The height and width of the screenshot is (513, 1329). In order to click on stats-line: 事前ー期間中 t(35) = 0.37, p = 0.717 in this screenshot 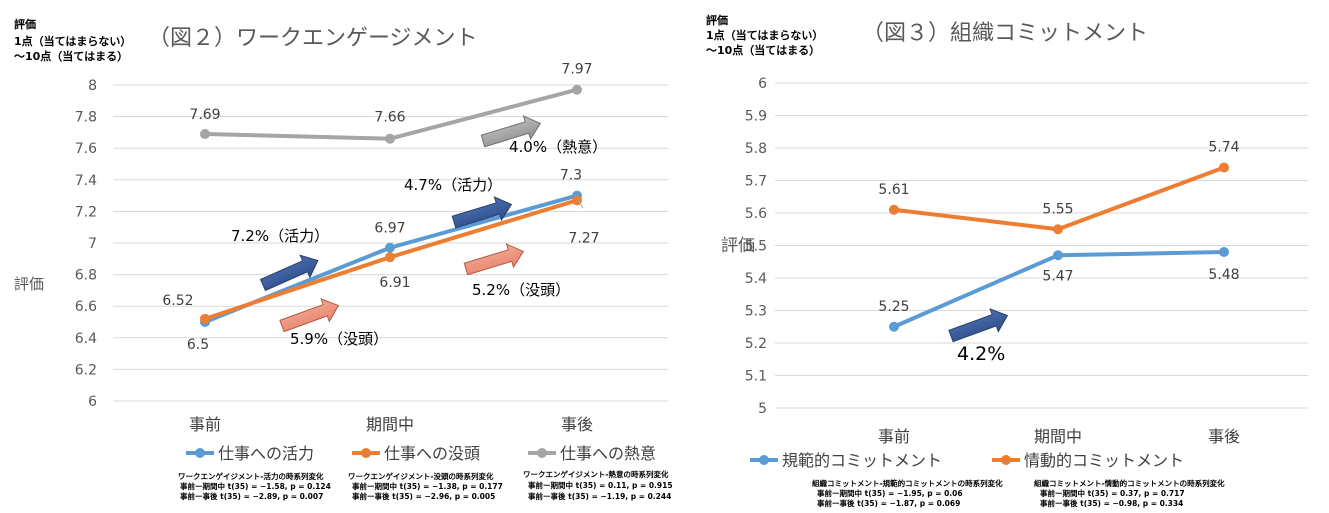, I will do `click(1112, 493)`.